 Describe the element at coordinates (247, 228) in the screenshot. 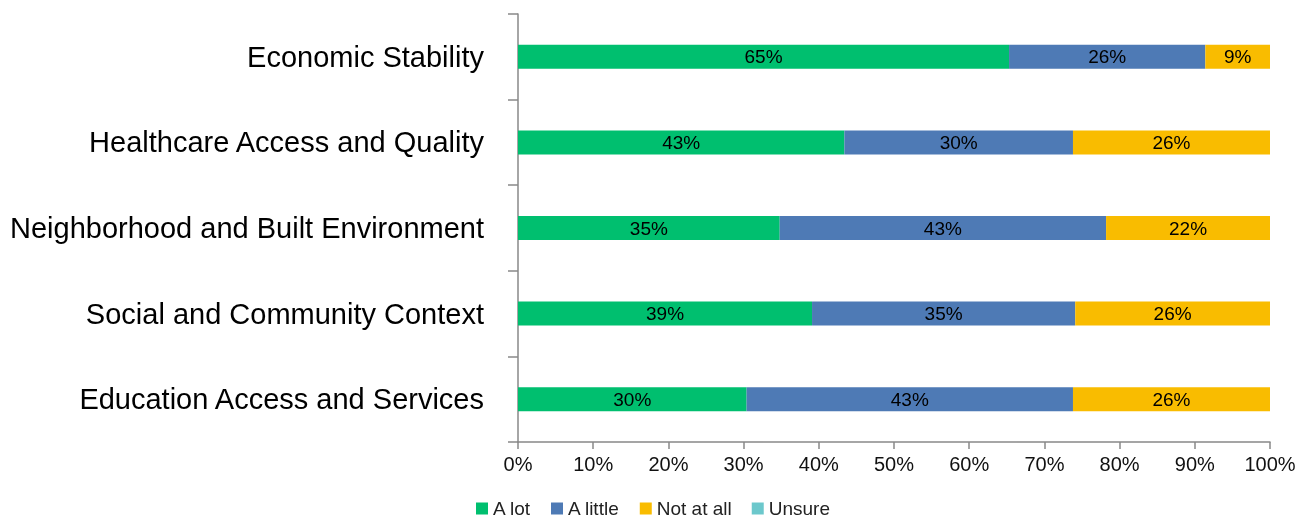

I see `y-tick-label: Neighborhood and Built Environment` at that location.